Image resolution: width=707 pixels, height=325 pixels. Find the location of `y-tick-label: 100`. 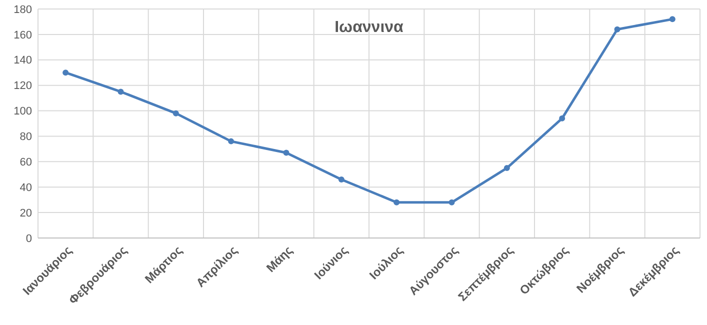

y-tick-label: 100 is located at coordinates (23, 112).